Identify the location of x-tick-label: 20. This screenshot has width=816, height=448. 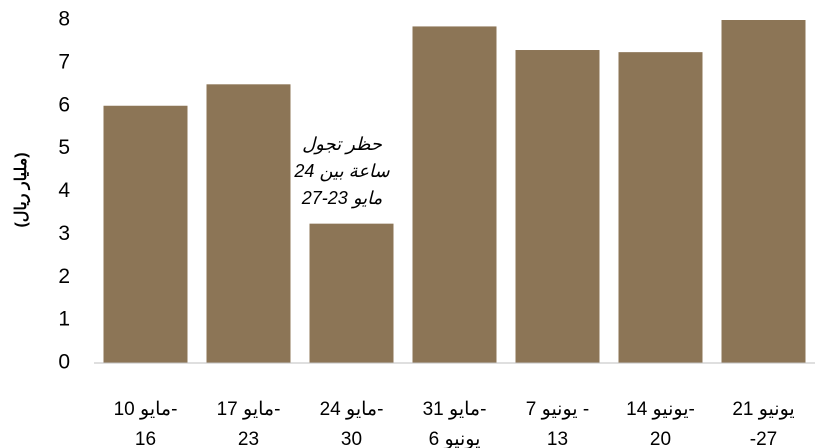
(660, 438).